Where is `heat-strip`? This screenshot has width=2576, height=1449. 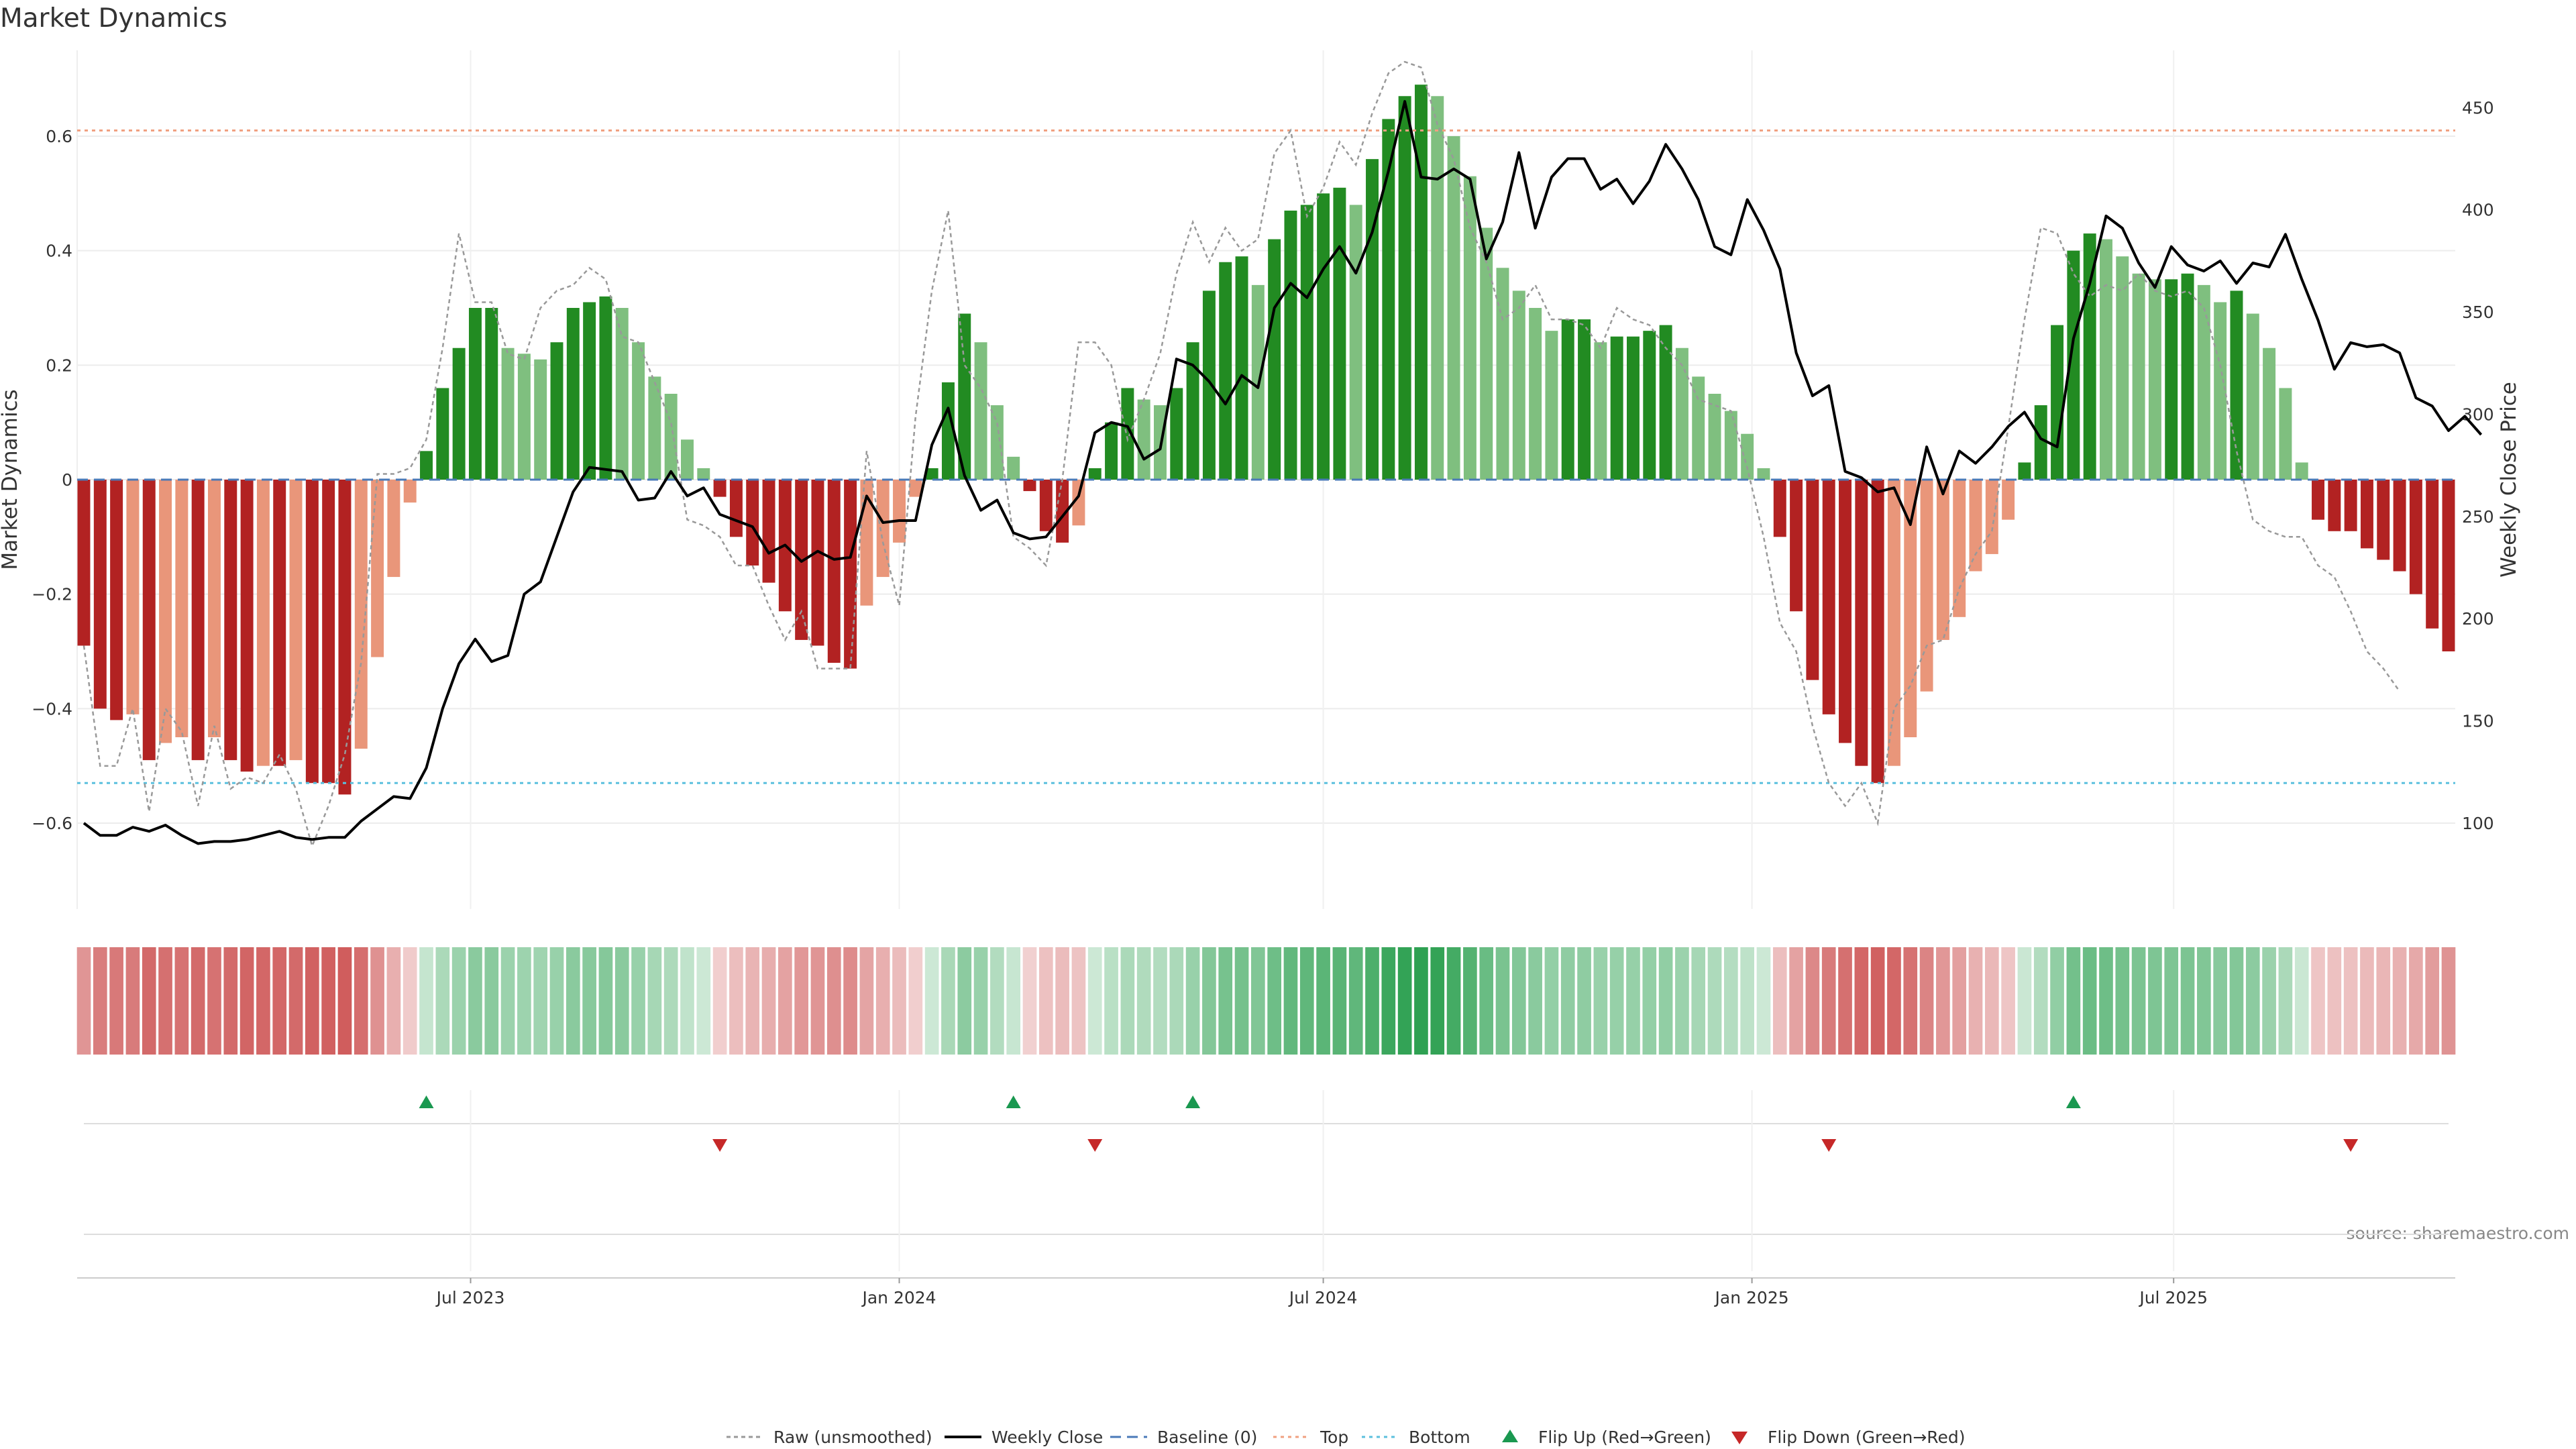
heat-strip is located at coordinates (1266, 1001).